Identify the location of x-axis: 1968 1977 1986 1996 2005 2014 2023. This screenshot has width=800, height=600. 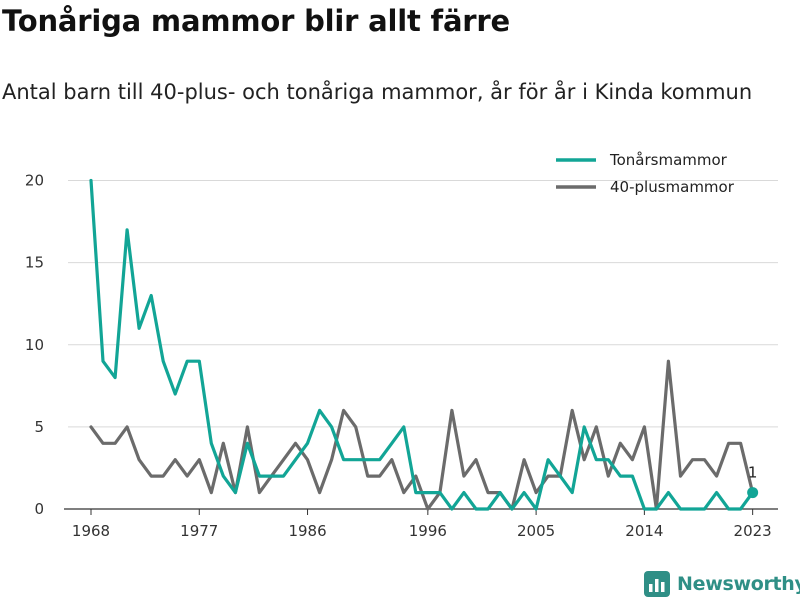
(421, 524).